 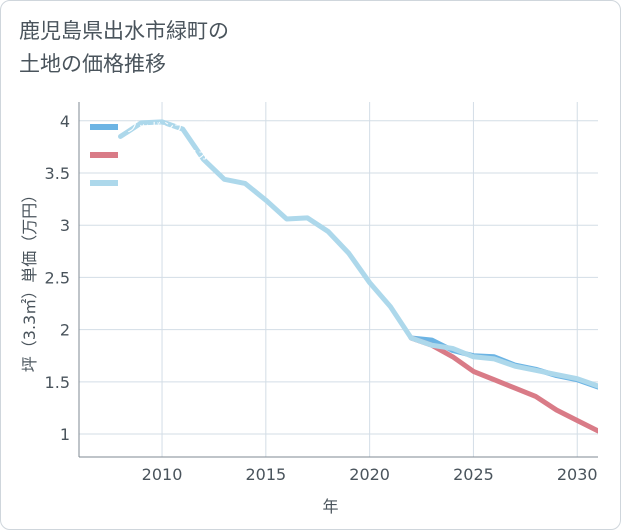 What do you see at coordinates (473, 474) in the screenshot?
I see `x-tick-label: 2025` at bounding box center [473, 474].